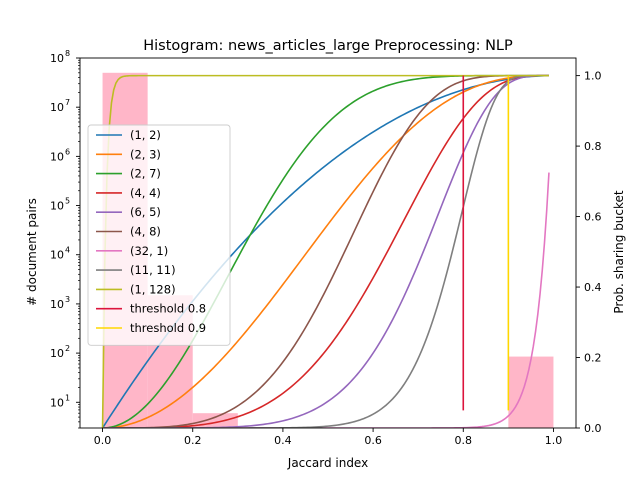 The height and width of the screenshot is (480, 640). What do you see at coordinates (67, 151) in the screenshot?
I see `y-left-tick-exponent: 6` at bounding box center [67, 151].